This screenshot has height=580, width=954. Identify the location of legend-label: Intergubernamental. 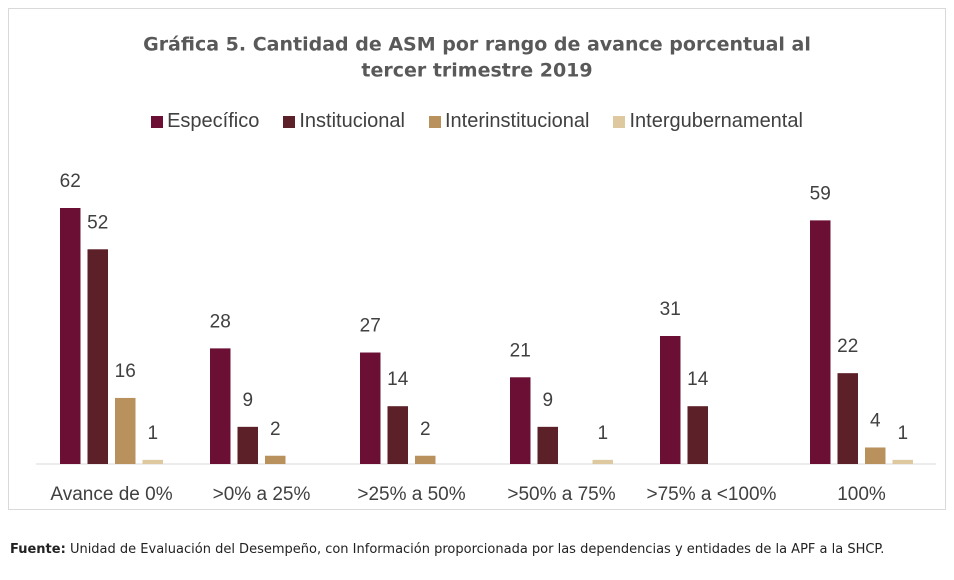
(716, 121).